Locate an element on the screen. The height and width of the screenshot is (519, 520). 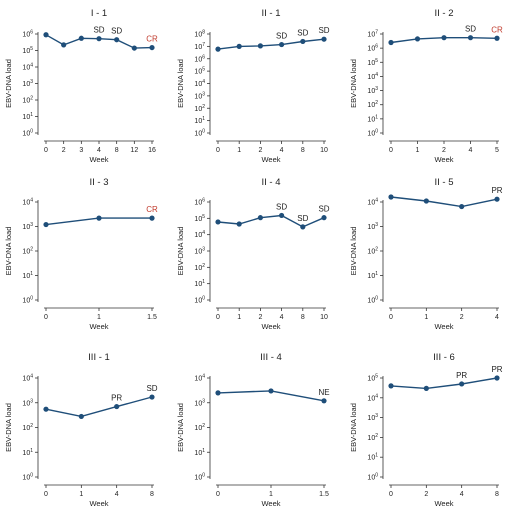
chart-title: I - 1 is located at coordinates (99, 13).